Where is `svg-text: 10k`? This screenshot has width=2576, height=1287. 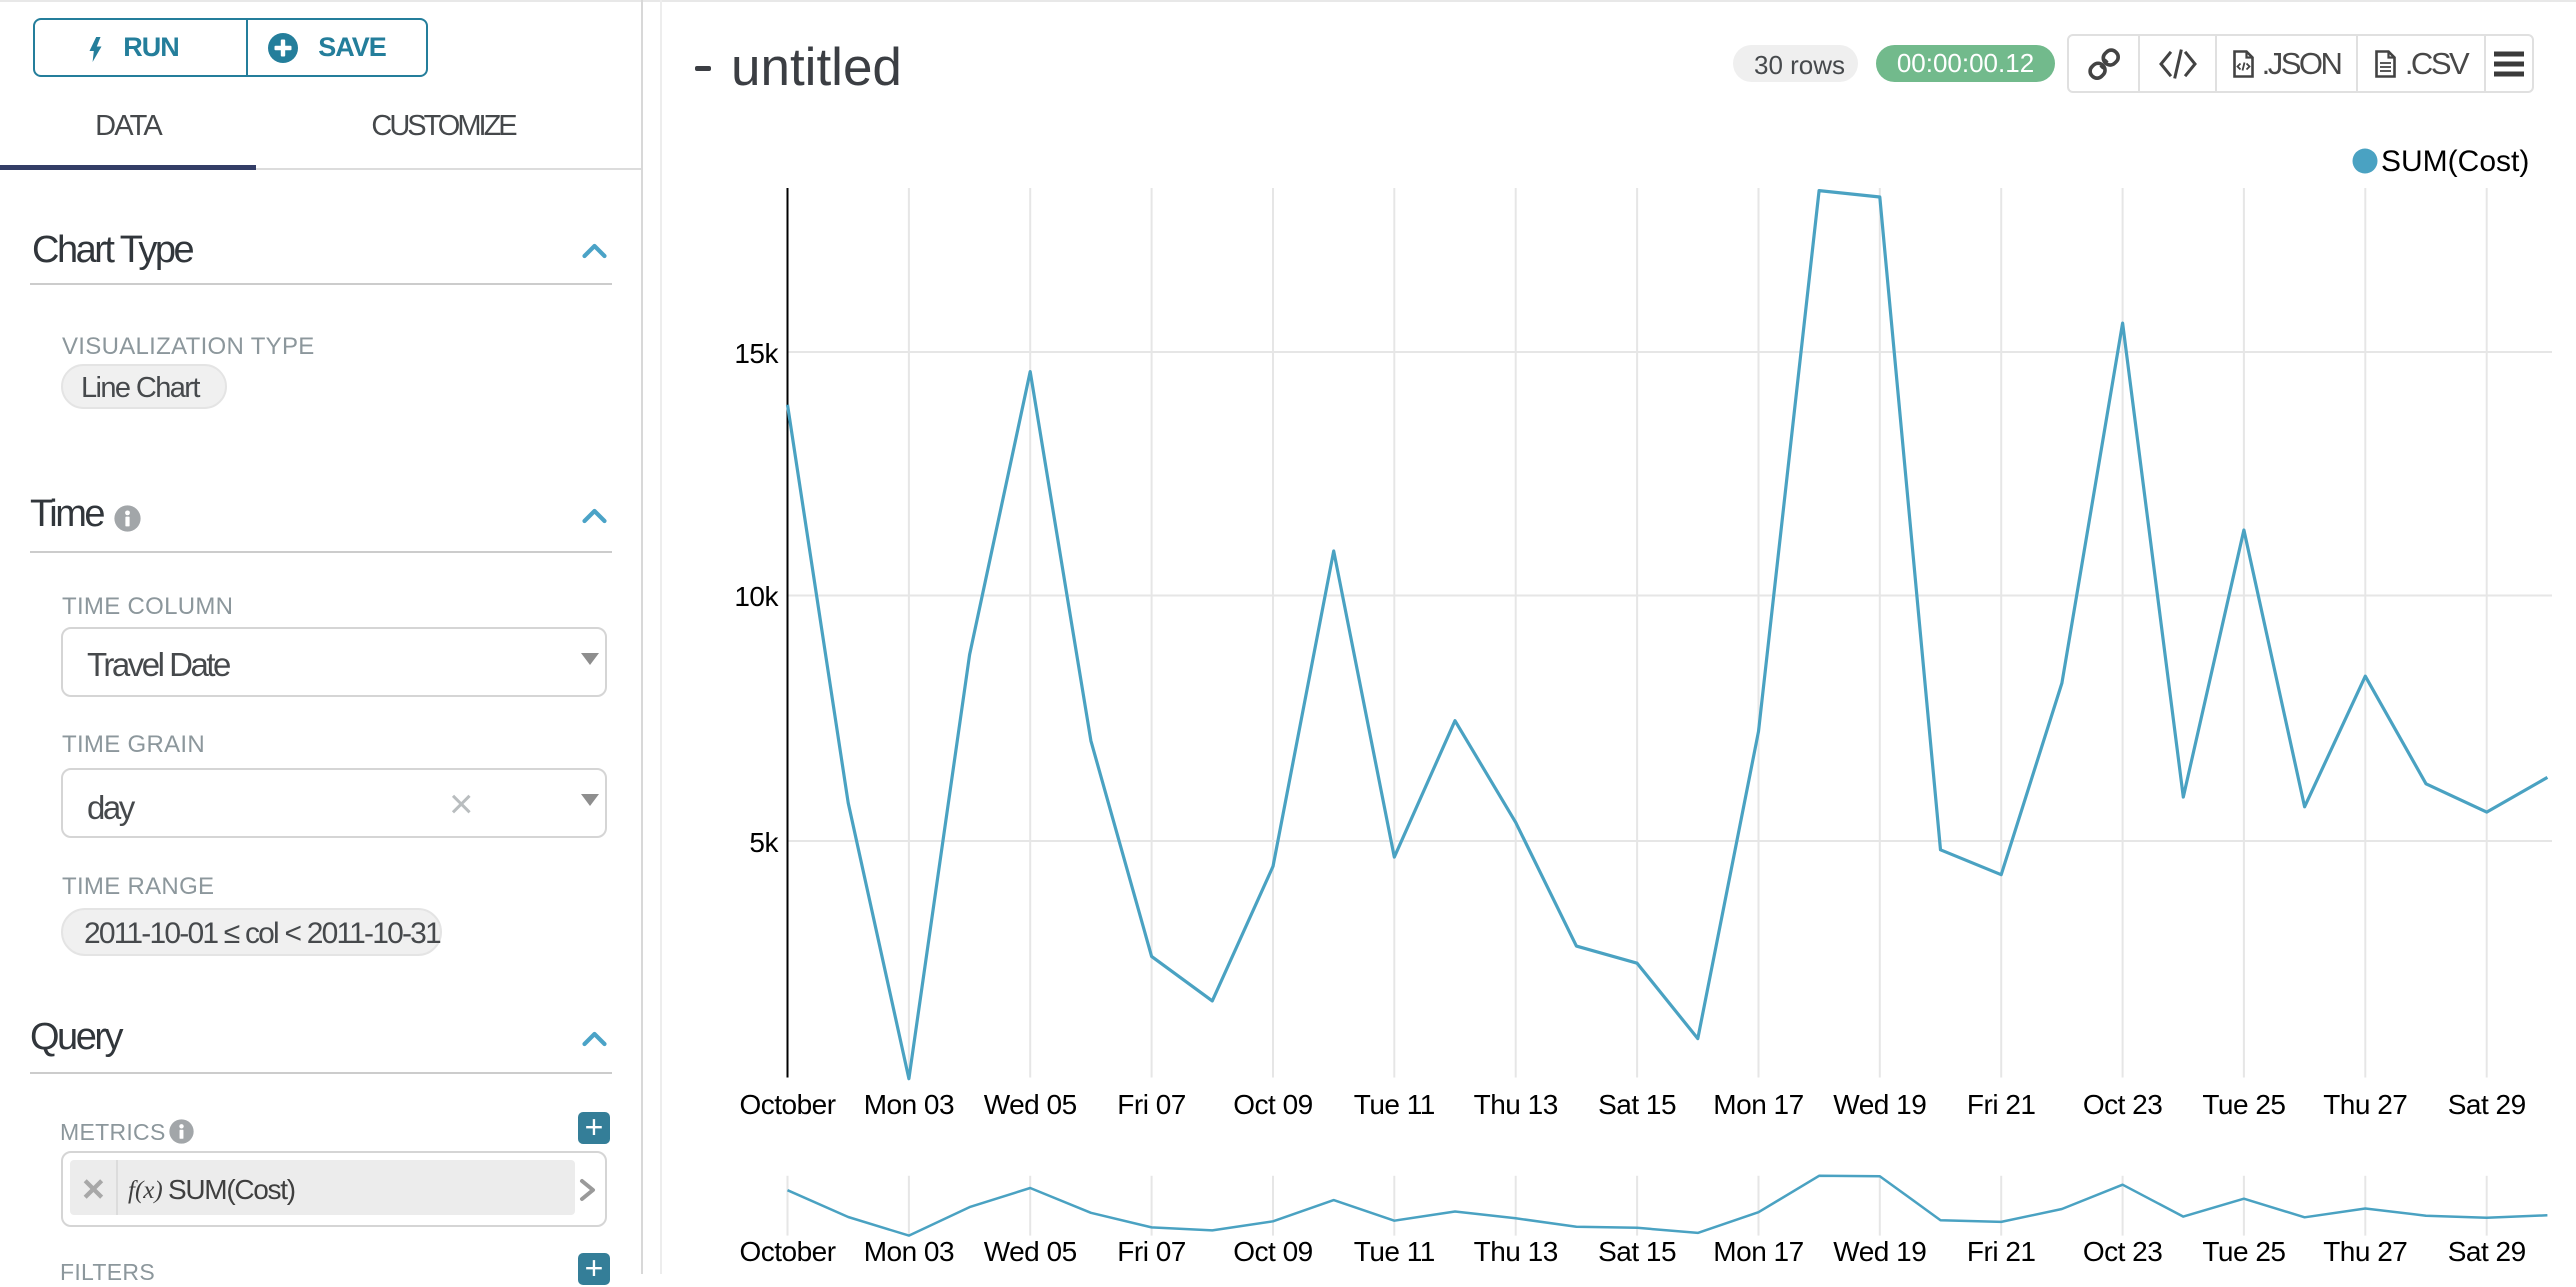 svg-text: 10k is located at coordinates (756, 596).